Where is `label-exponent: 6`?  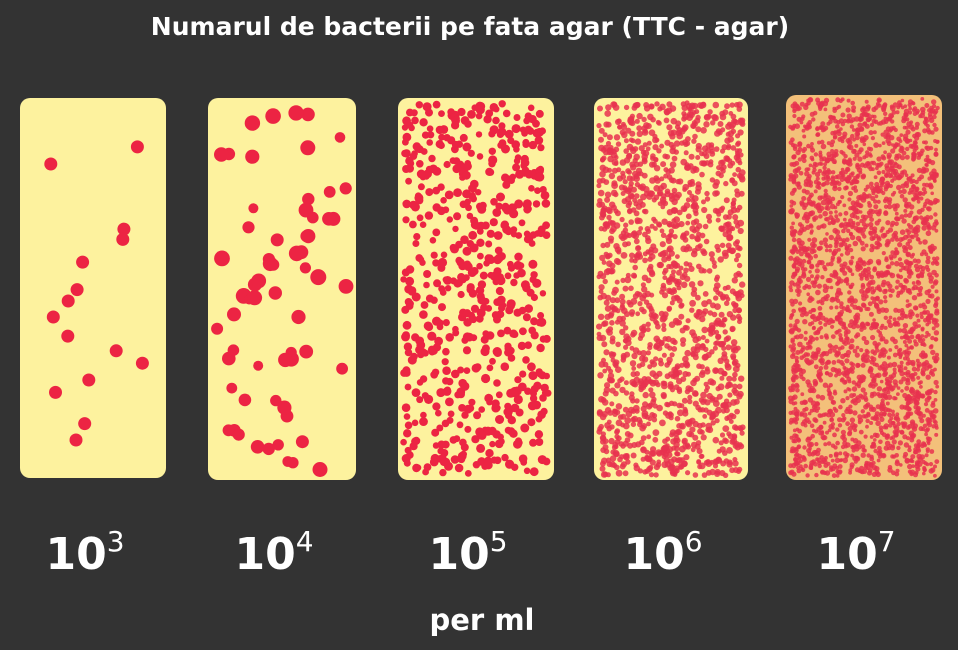
label-exponent: 6 is located at coordinates (694, 541).